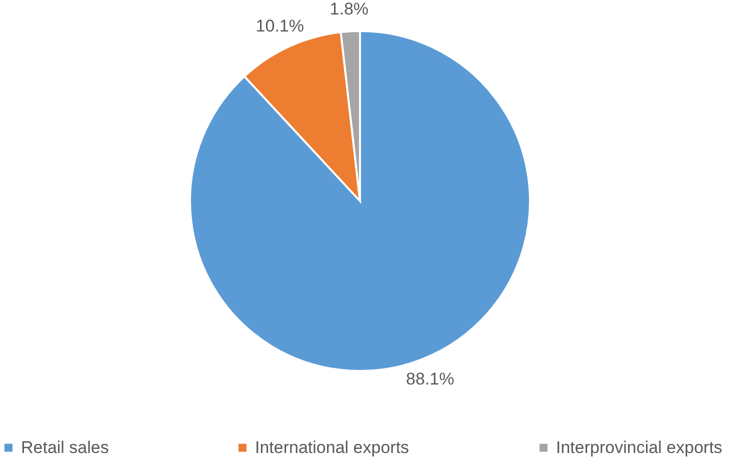  Describe the element at coordinates (430, 379) in the screenshot. I see `data-label: 88.1%` at that location.